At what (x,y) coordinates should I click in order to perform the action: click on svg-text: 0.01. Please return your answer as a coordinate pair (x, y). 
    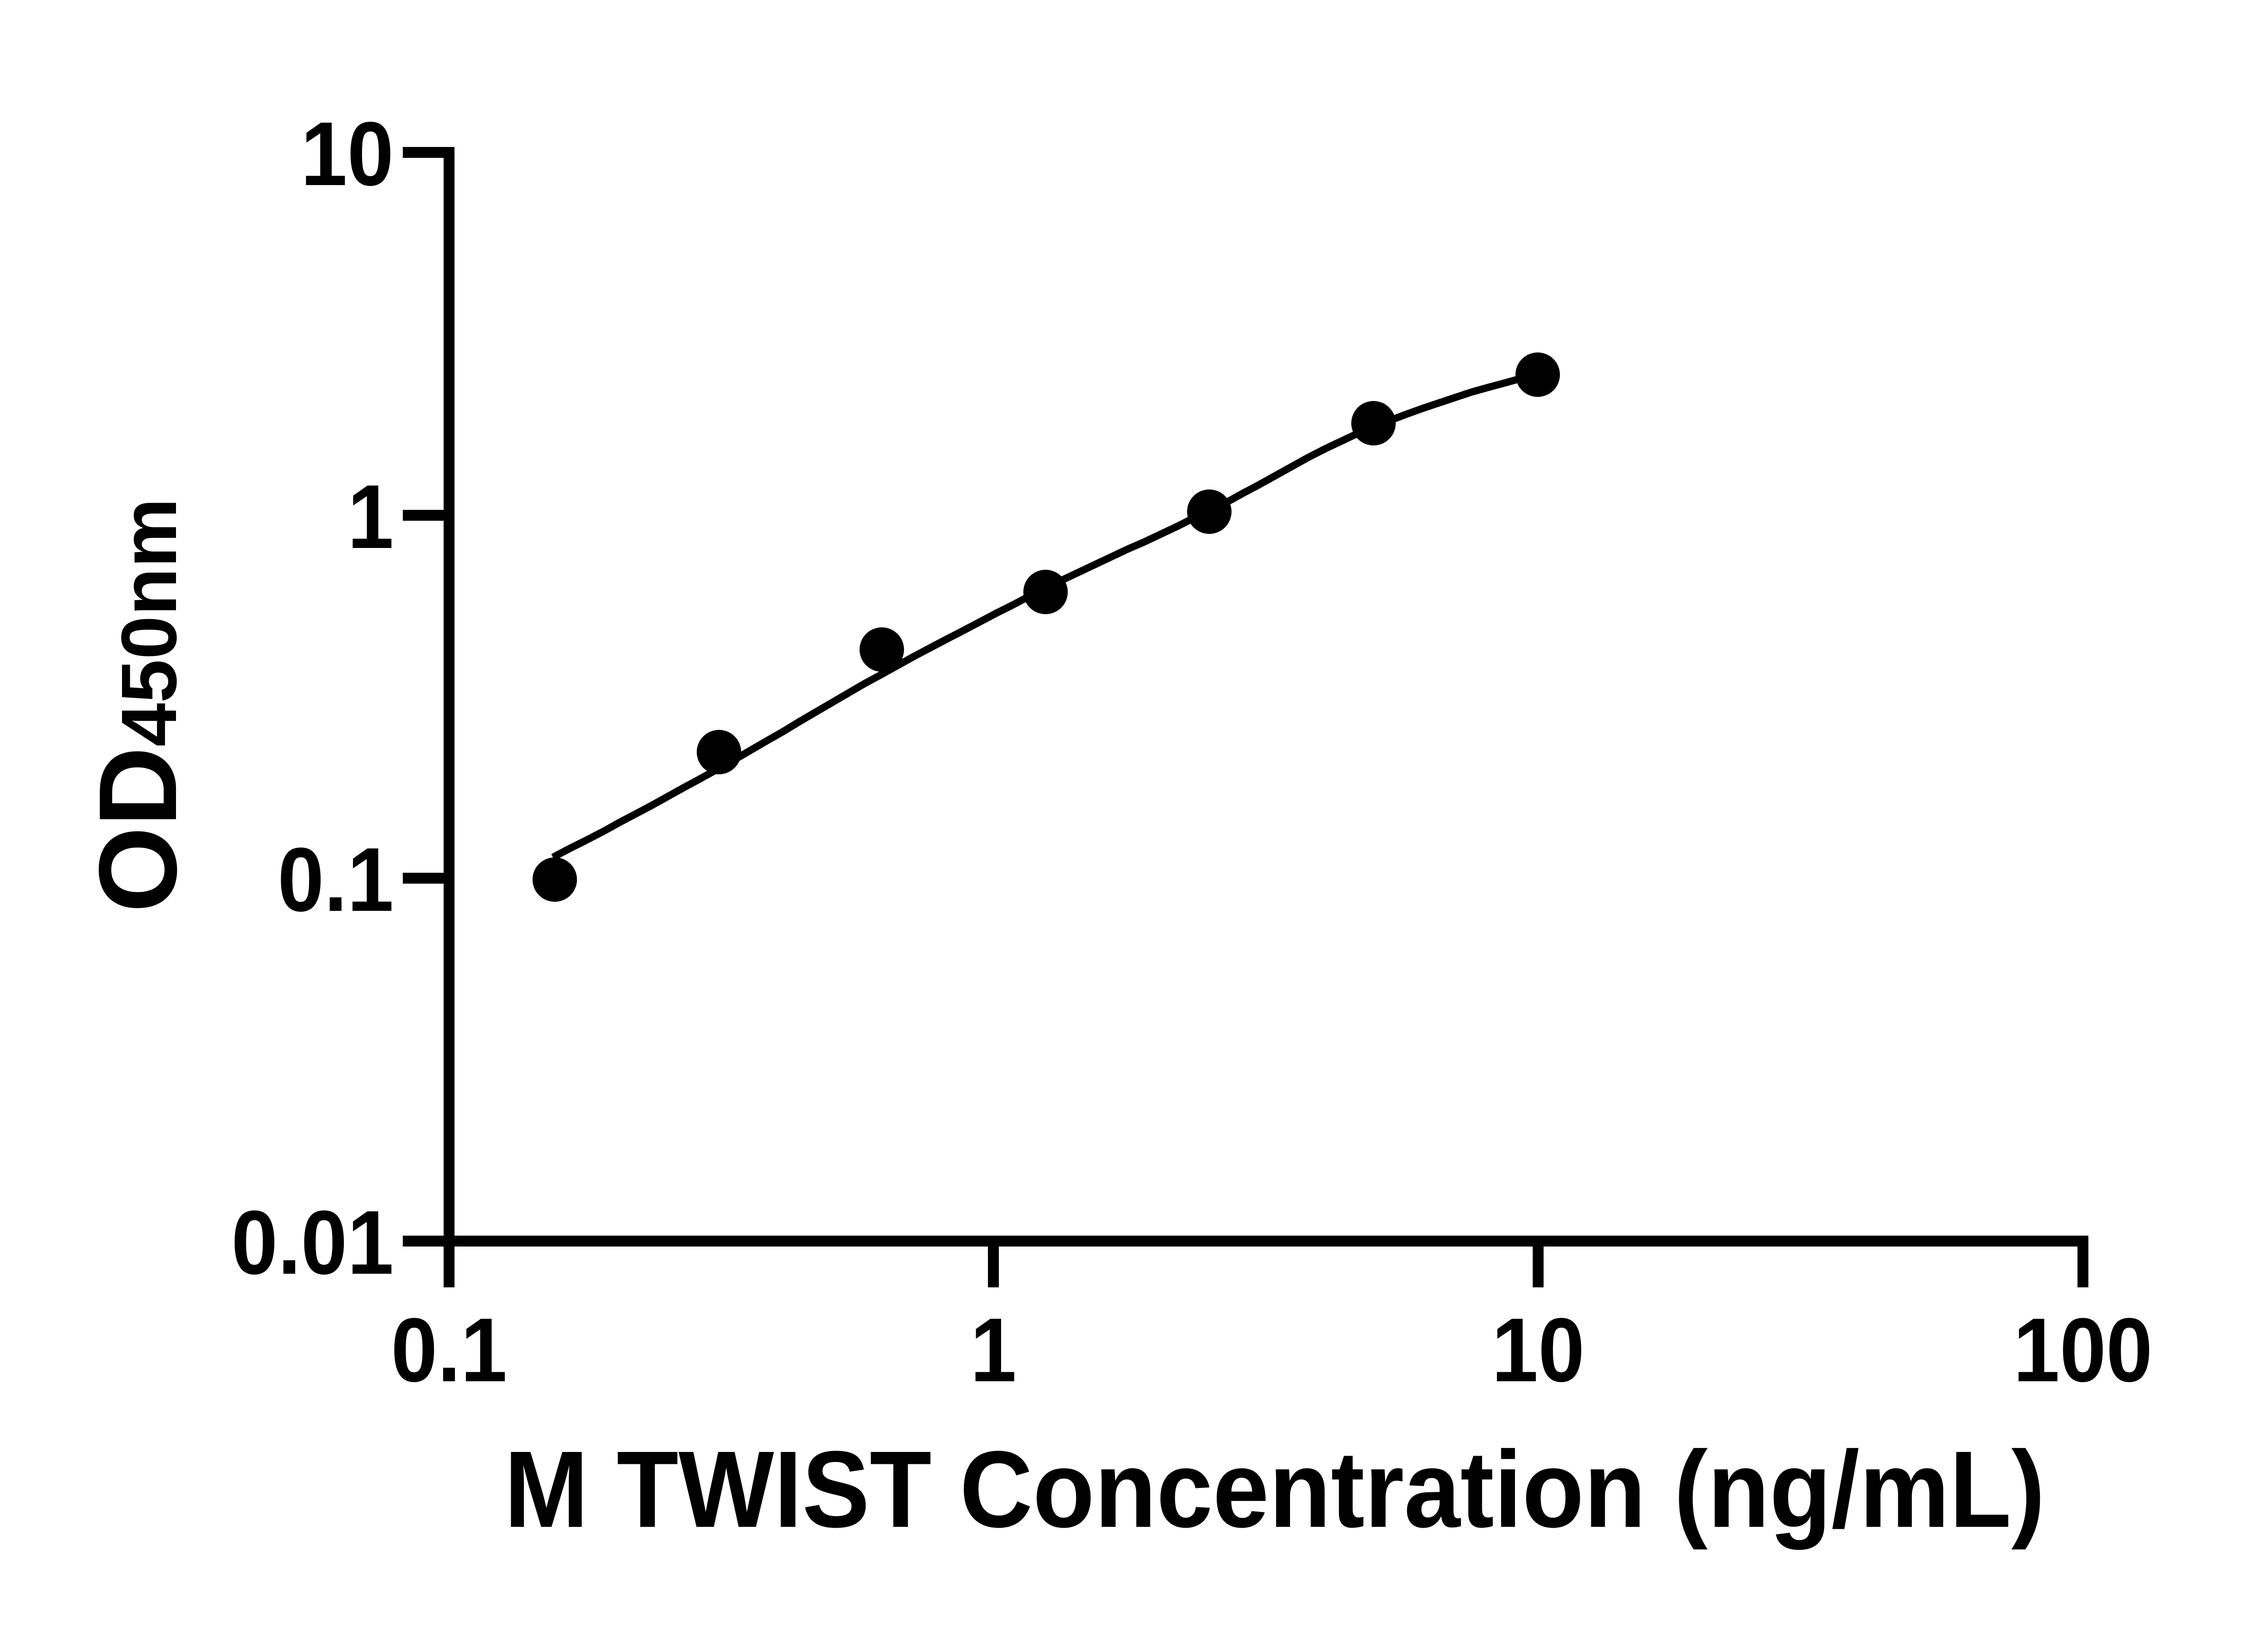
    Looking at the image, I should click on (312, 1242).